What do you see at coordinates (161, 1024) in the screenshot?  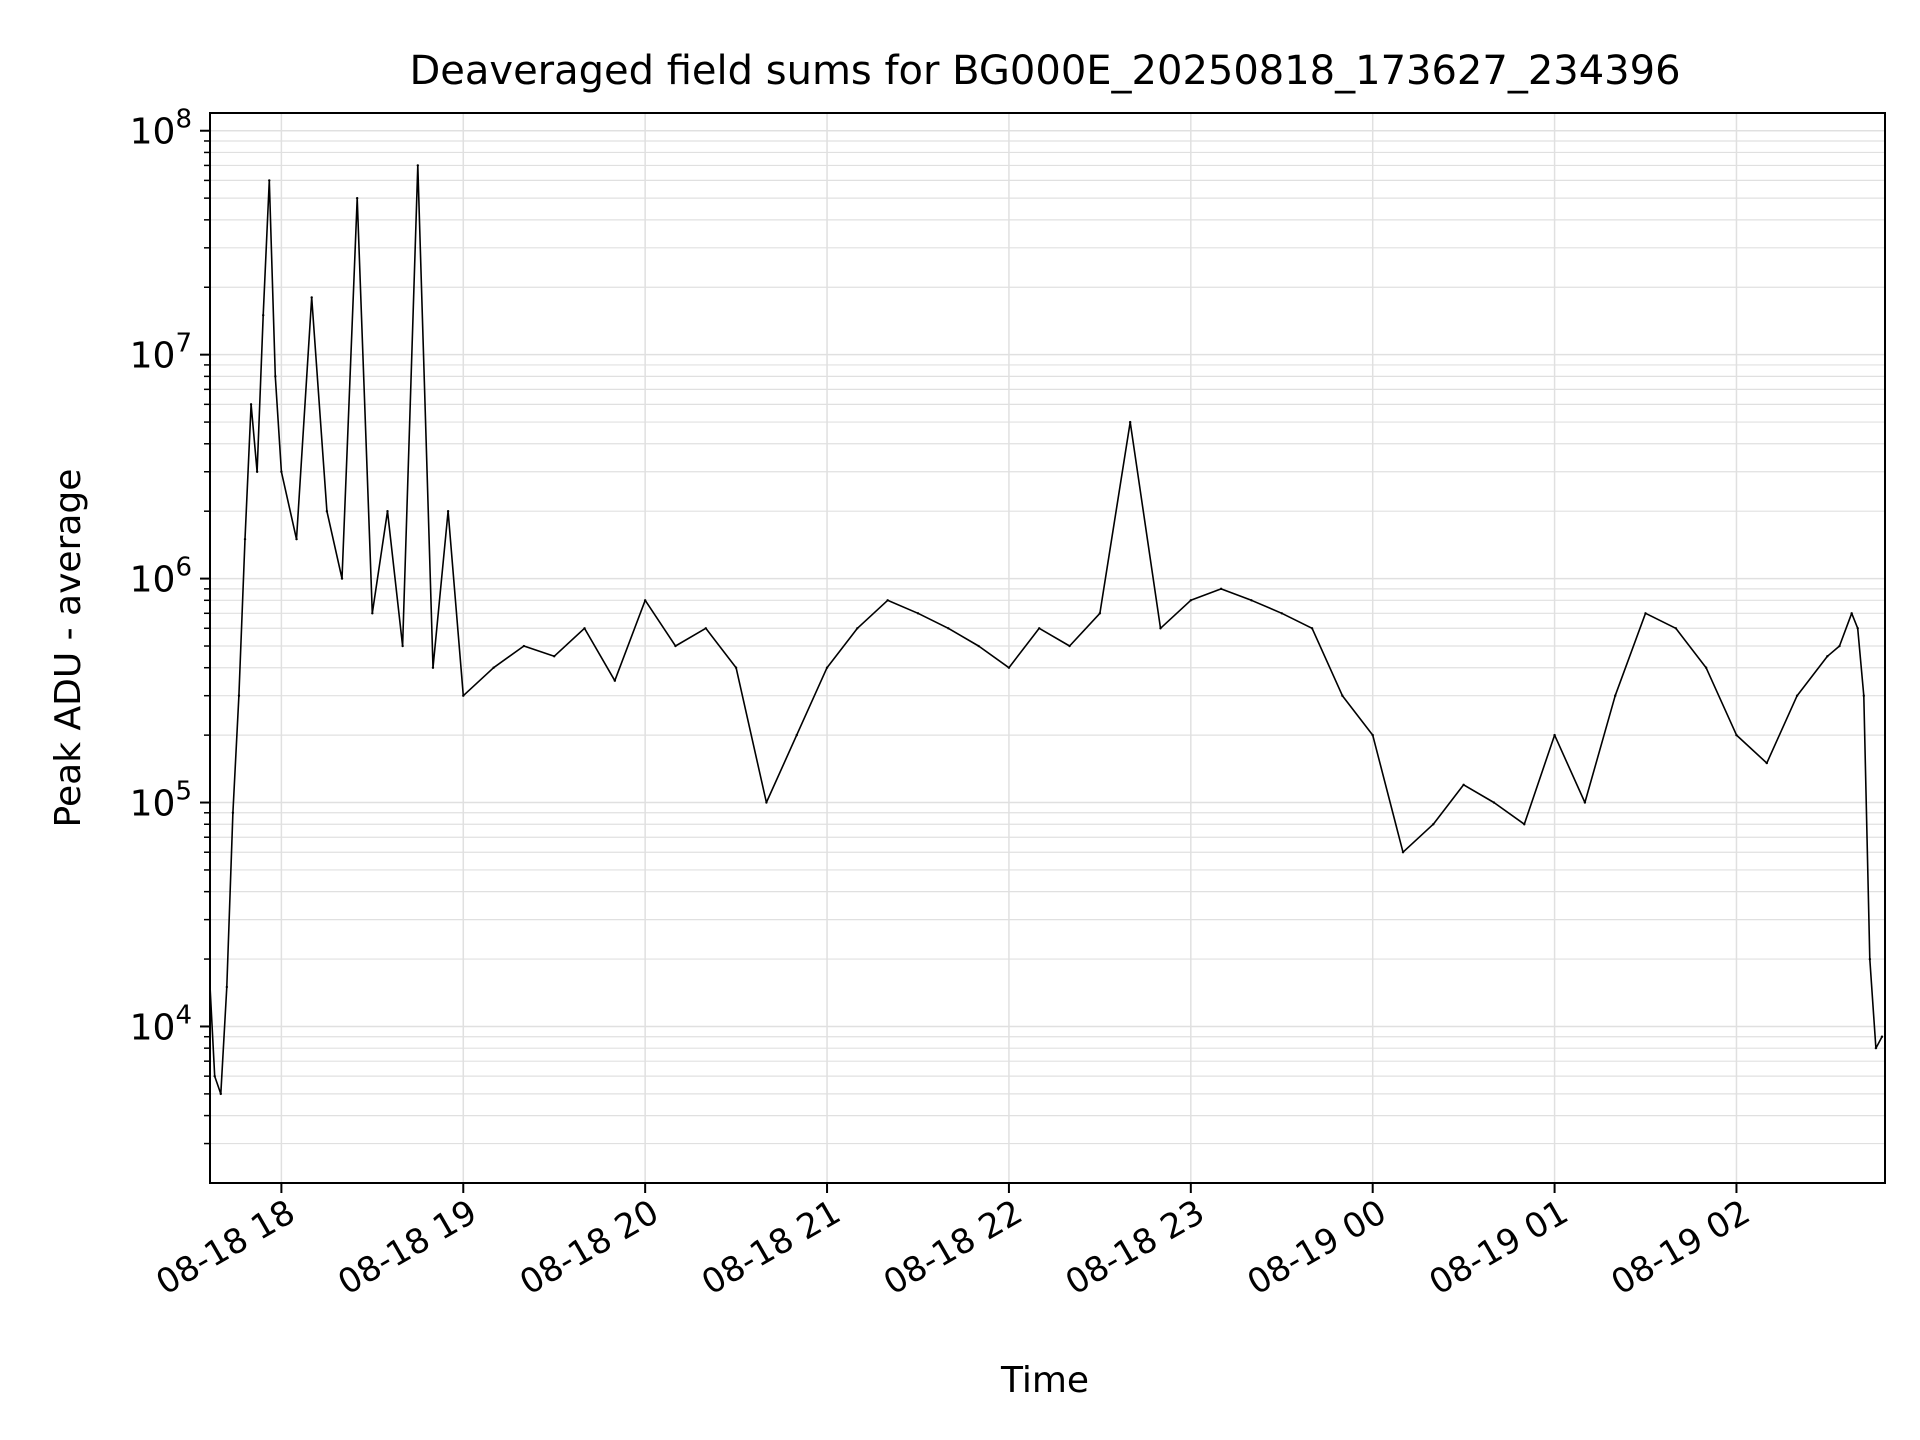 I see `y-tick-label: 10⁴` at bounding box center [161, 1024].